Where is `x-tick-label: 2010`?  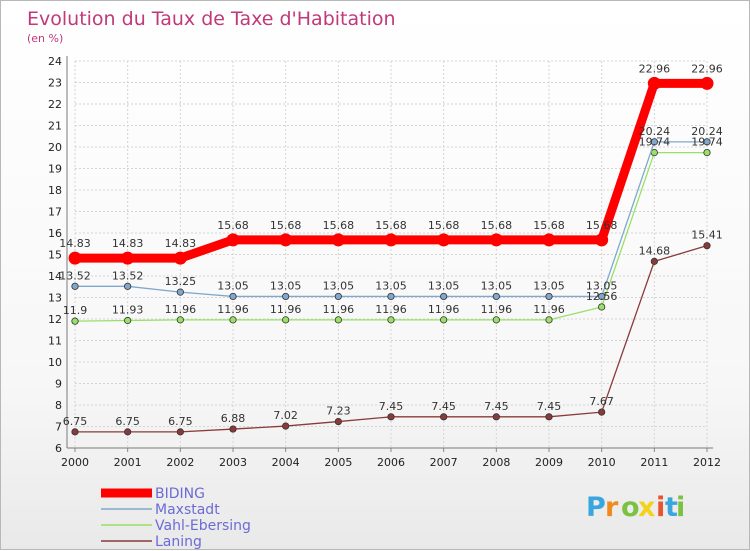
x-tick-label: 2010 is located at coordinates (602, 462).